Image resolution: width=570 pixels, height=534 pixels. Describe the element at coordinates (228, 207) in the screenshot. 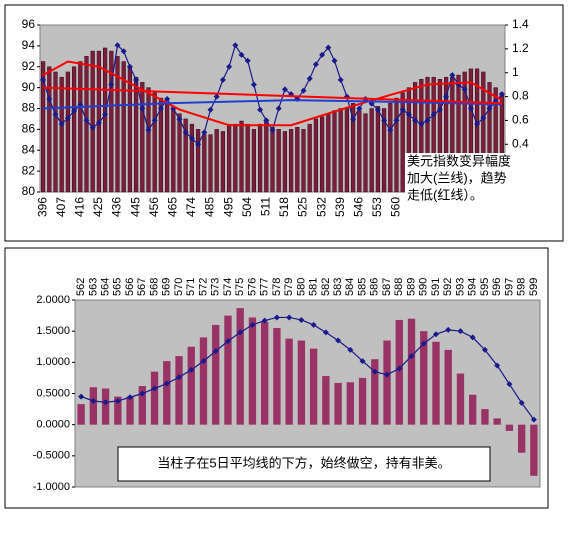

I see `x-tick-label: 495` at that location.